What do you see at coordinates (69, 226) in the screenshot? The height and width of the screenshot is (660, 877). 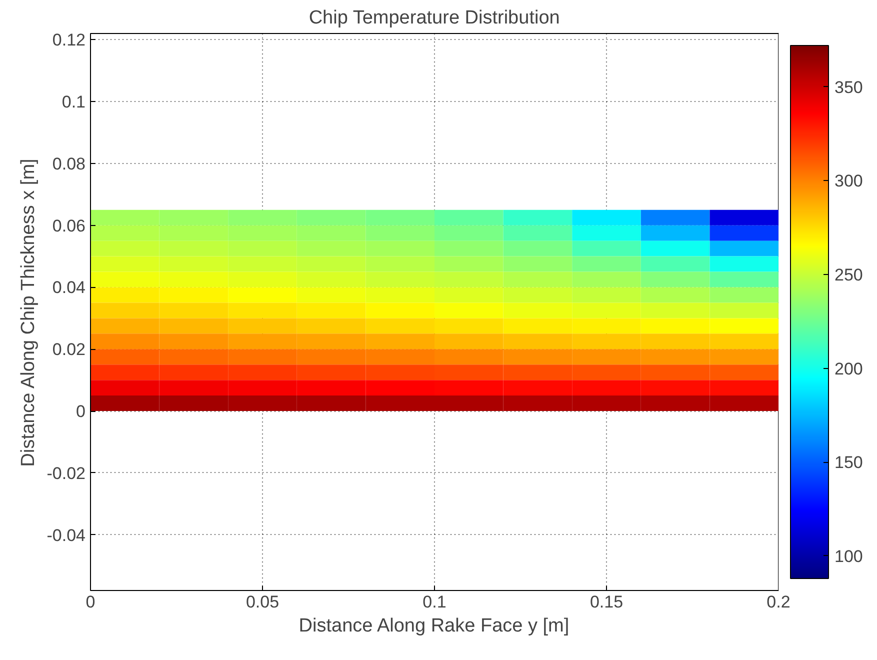 I see `y-tick-label: 0.06` at bounding box center [69, 226].